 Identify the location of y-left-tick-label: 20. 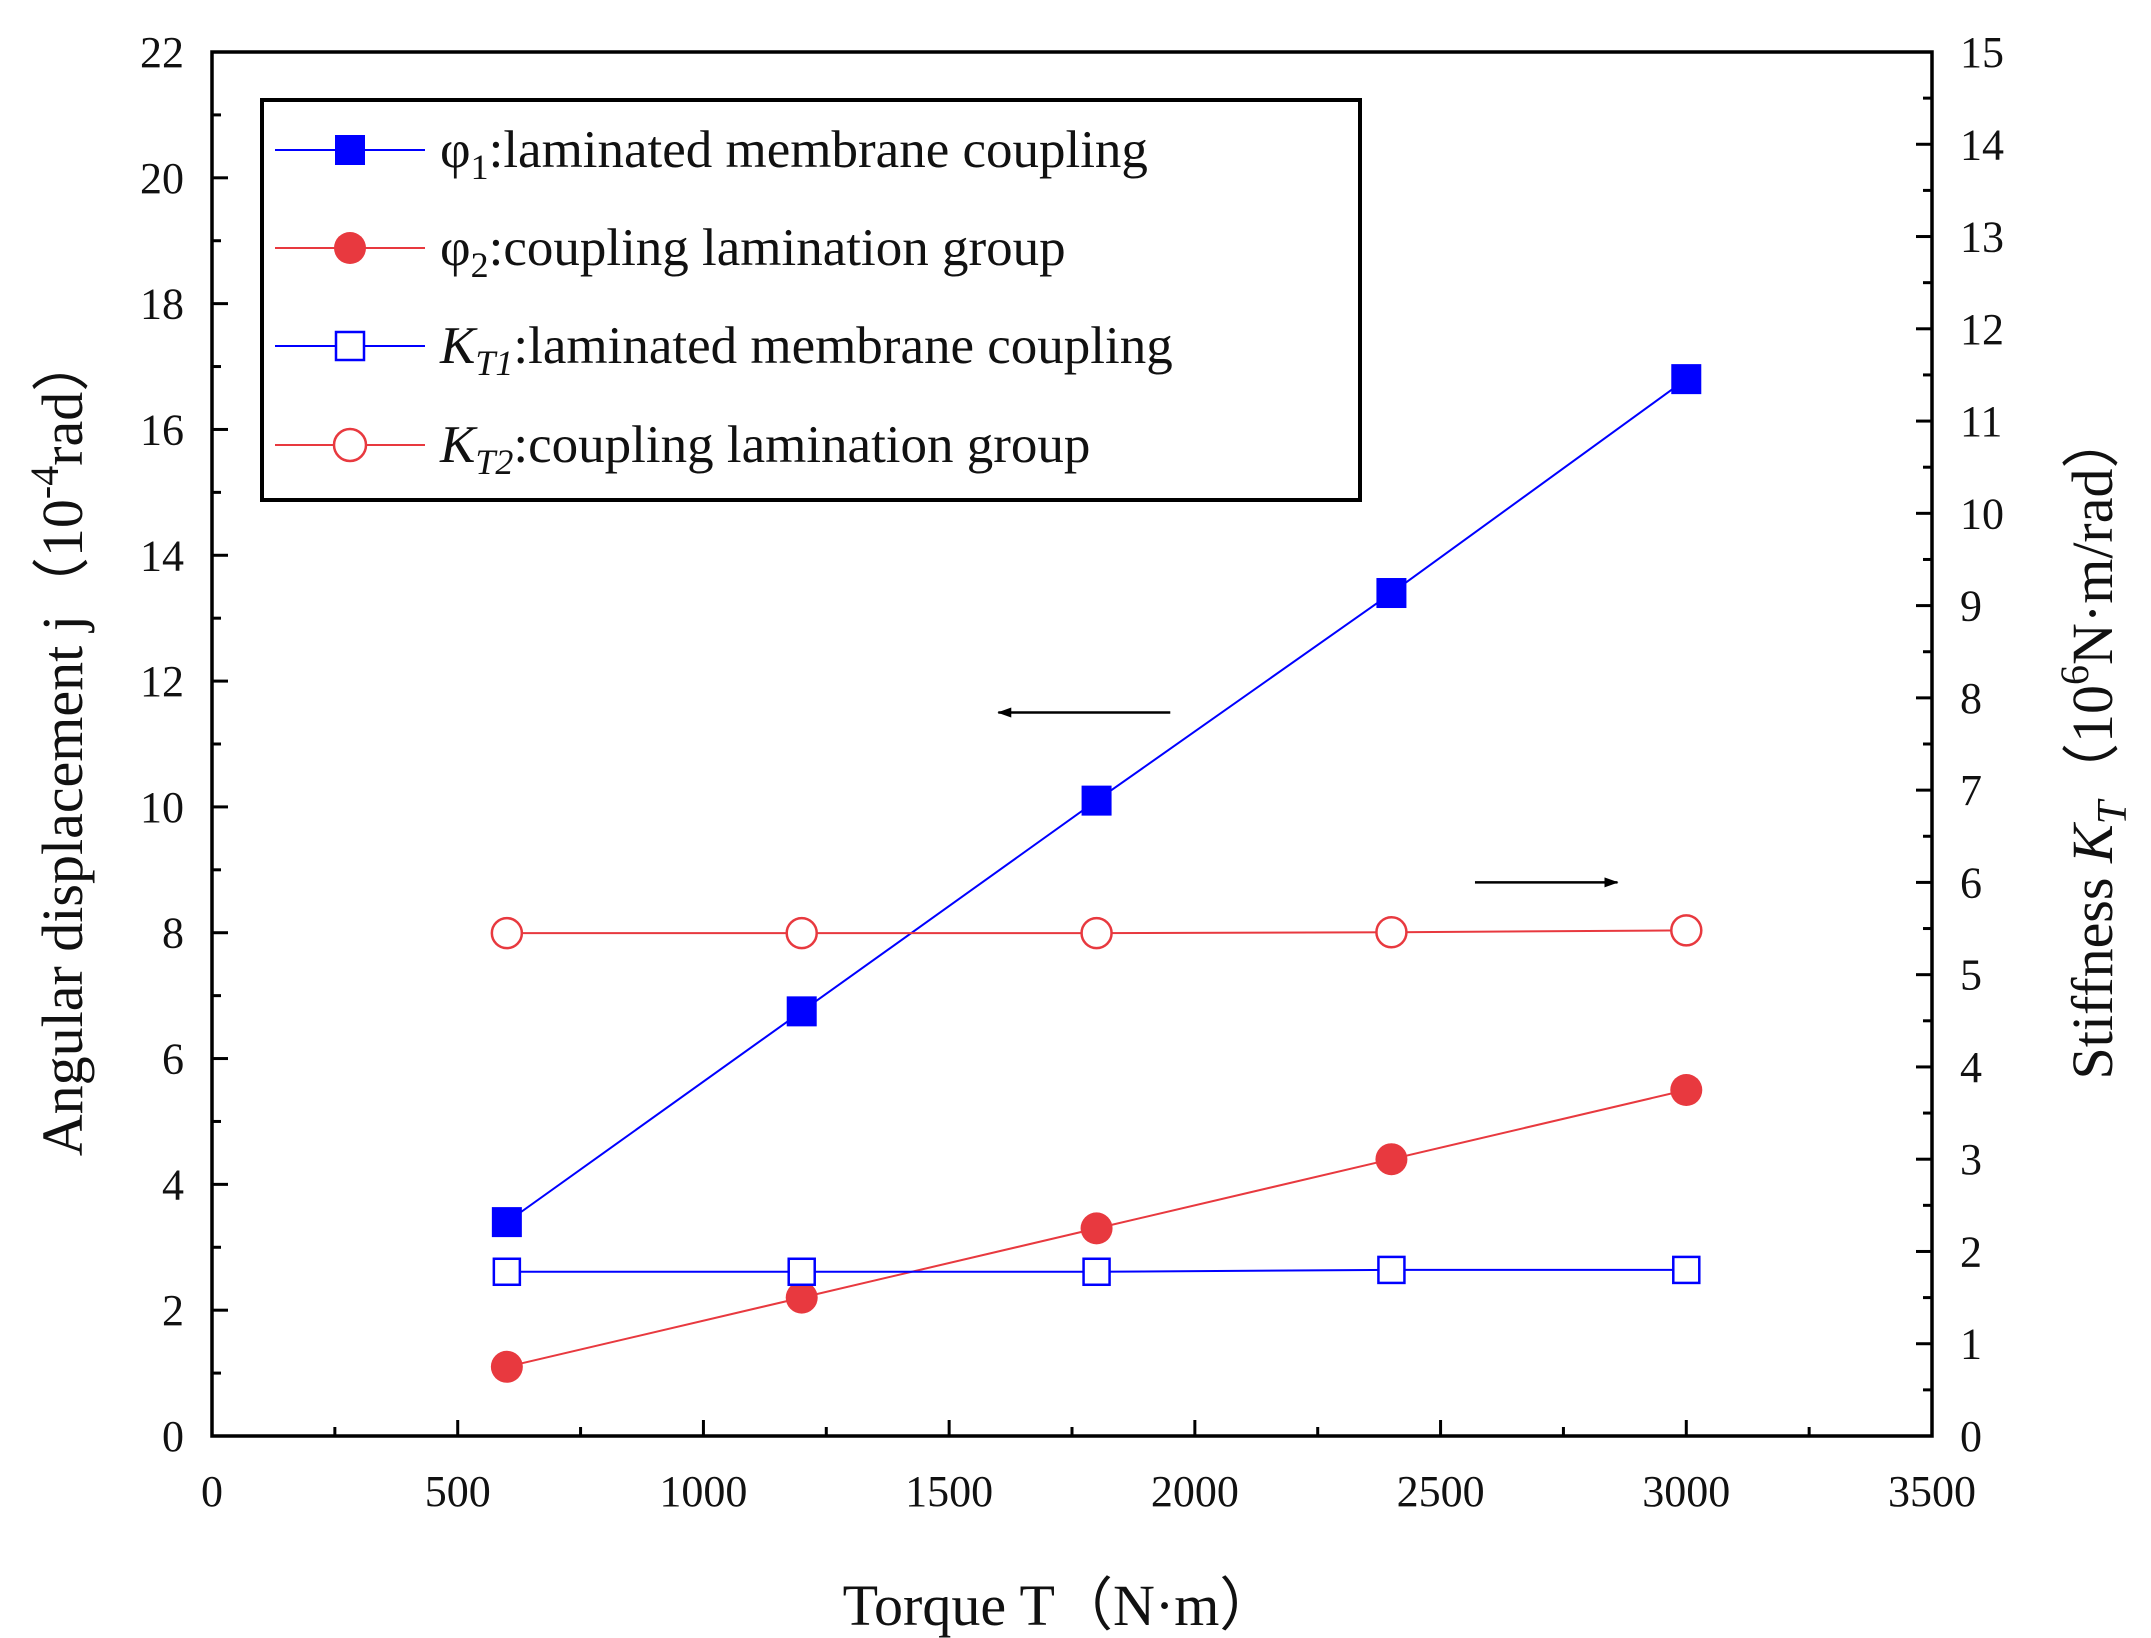
(162, 178).